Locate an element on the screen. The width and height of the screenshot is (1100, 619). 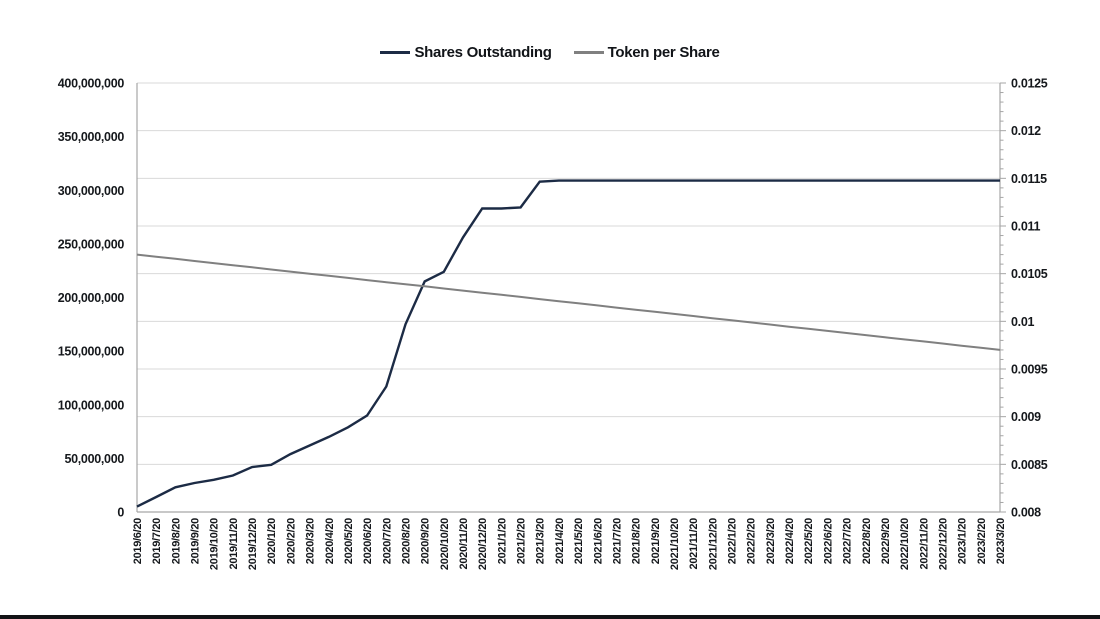
legend-label-token: Token per Share is located at coordinates (663, 52).